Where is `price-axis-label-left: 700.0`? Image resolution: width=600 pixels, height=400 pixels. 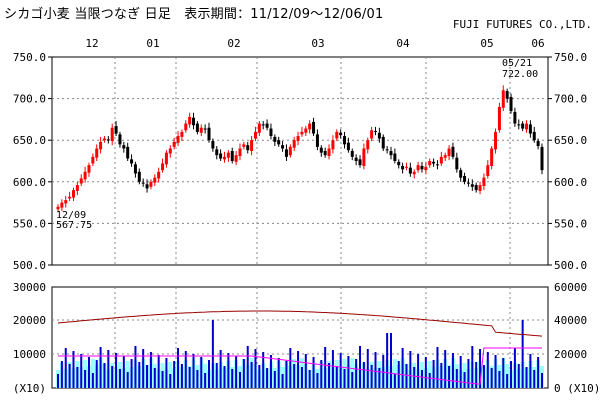
price-axis-label-left: 700.0 is located at coordinates (29, 99).